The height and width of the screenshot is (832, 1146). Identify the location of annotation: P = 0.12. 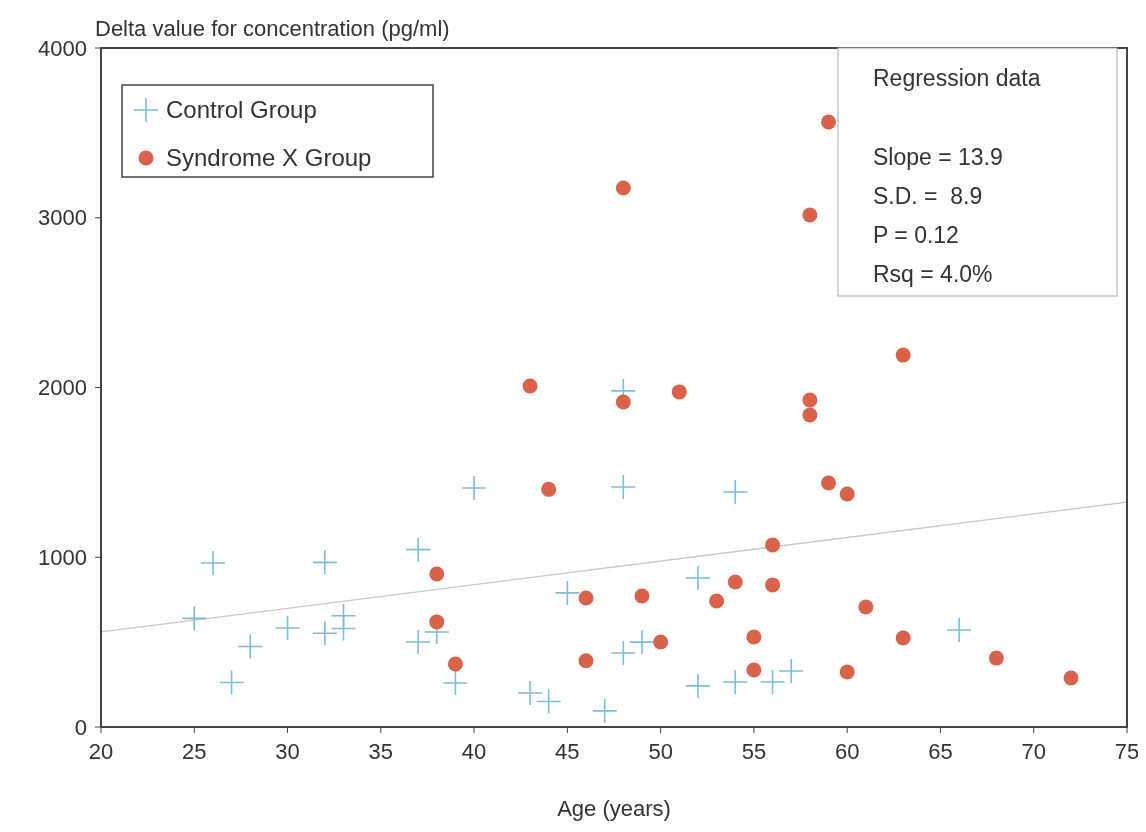
(916, 235).